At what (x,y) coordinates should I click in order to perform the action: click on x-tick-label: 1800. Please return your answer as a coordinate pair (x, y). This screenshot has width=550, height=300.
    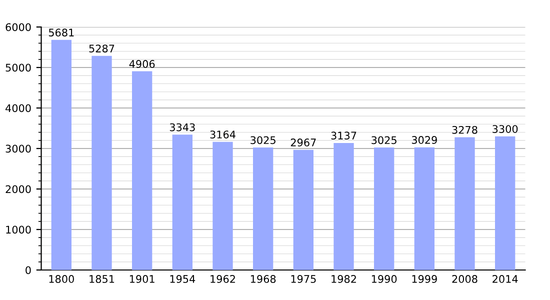
    Looking at the image, I should click on (61, 279).